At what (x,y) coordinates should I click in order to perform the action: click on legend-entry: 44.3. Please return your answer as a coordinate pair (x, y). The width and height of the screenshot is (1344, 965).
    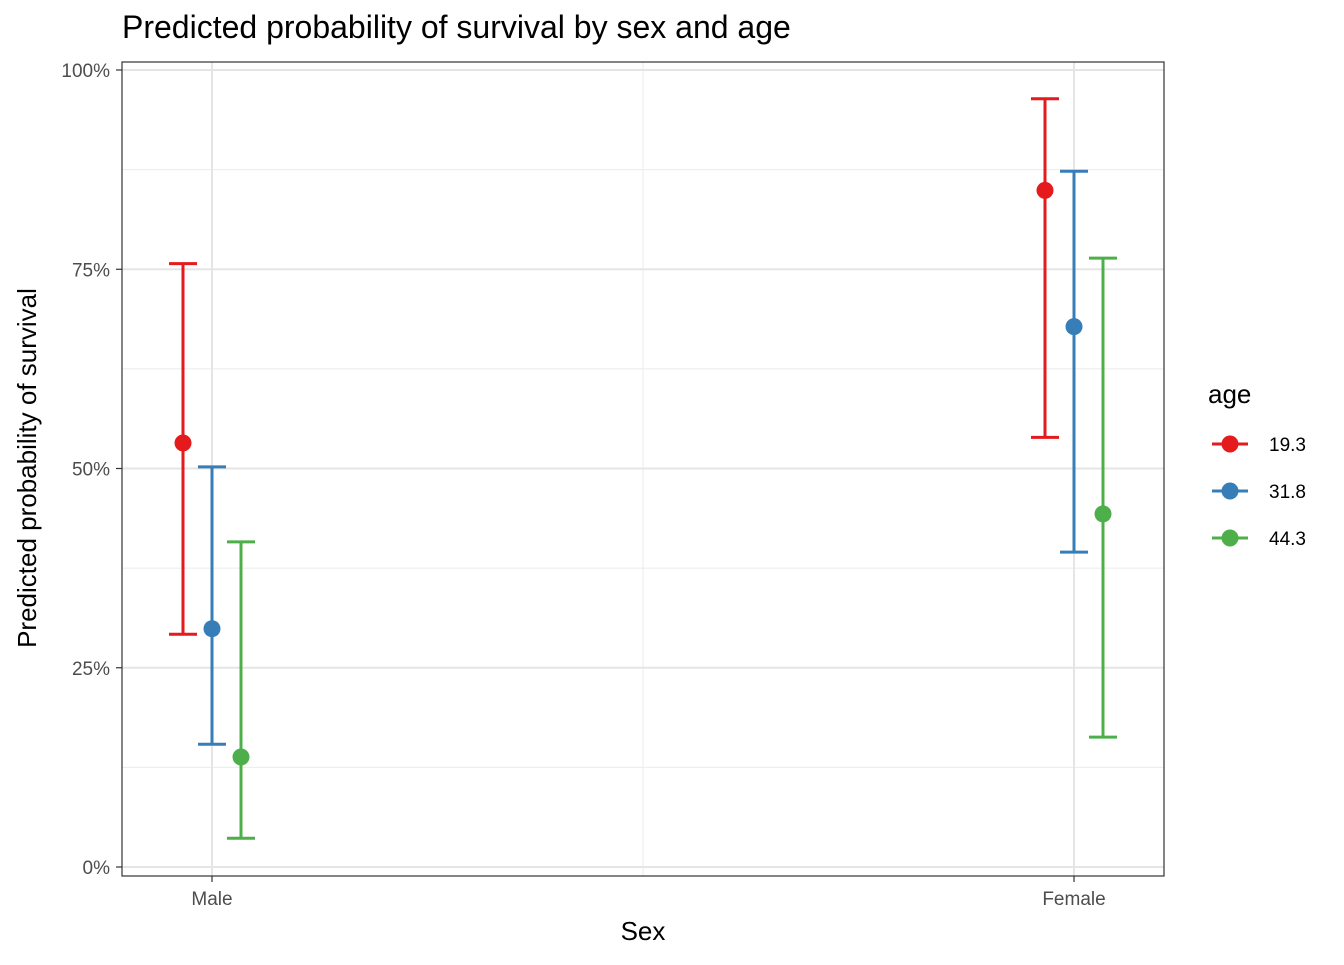
    Looking at the image, I should click on (1259, 539).